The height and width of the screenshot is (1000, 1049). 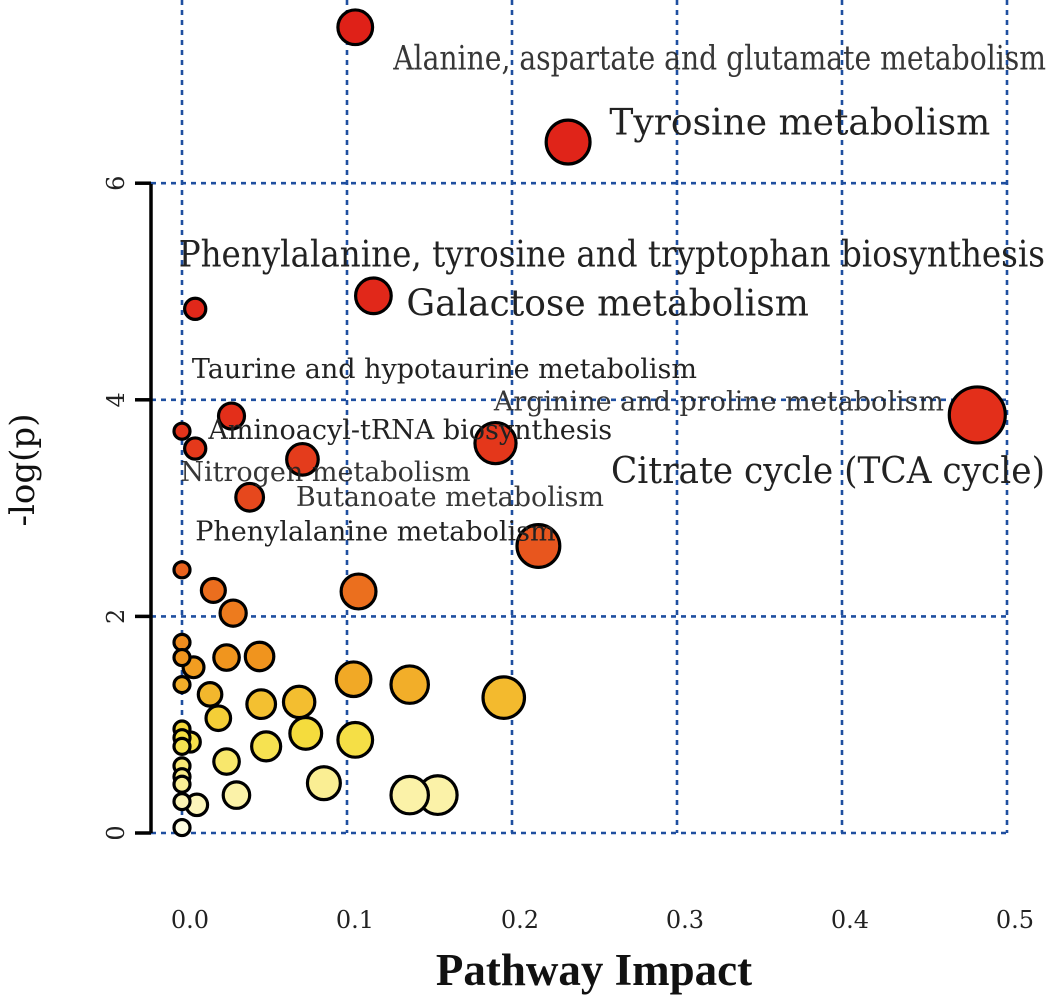 I want to click on y-tick-label: 4, so click(x=116, y=399).